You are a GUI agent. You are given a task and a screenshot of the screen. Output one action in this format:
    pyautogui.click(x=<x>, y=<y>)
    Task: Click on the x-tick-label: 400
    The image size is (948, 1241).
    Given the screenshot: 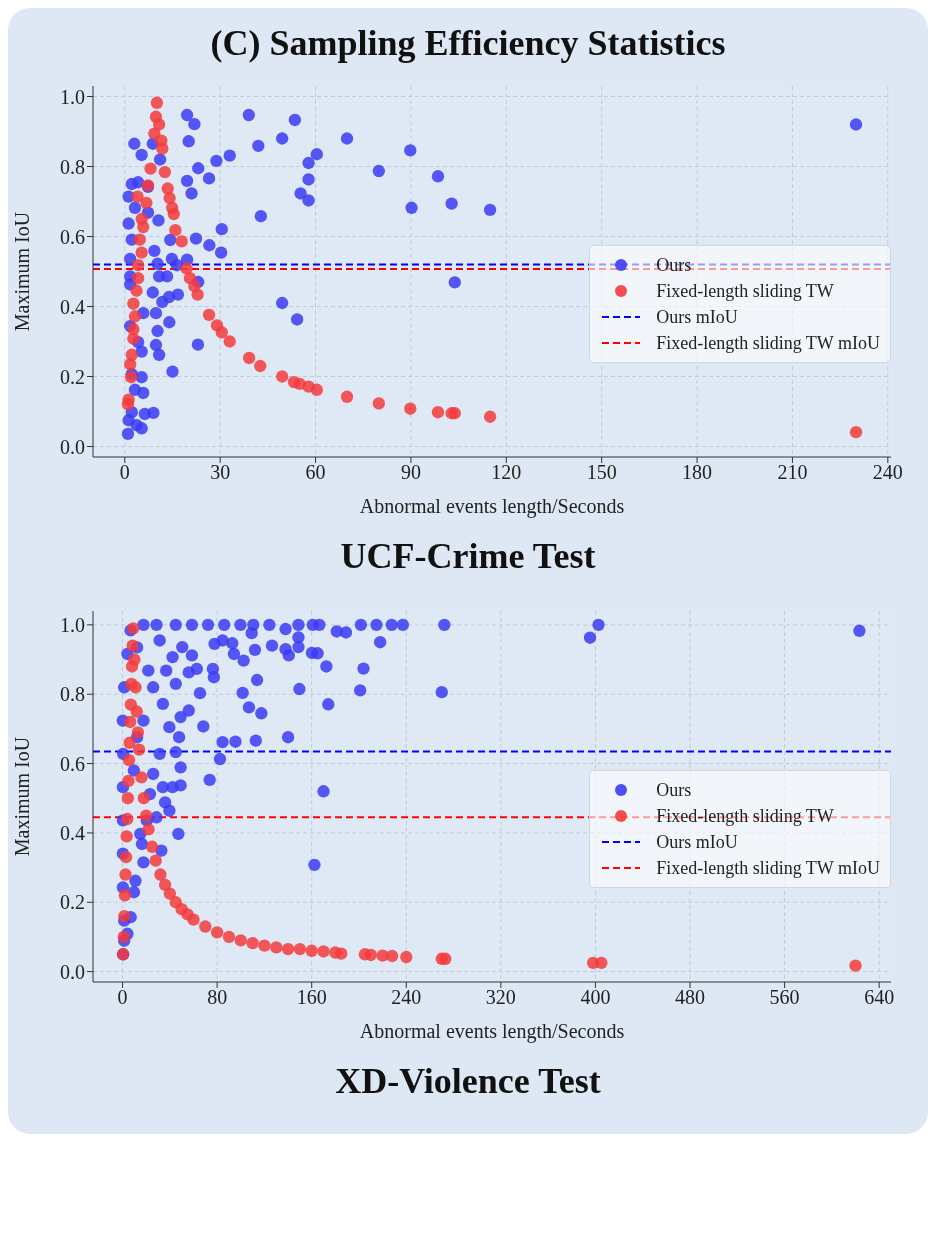 What is the action you would take?
    pyautogui.click(x=595, y=997)
    